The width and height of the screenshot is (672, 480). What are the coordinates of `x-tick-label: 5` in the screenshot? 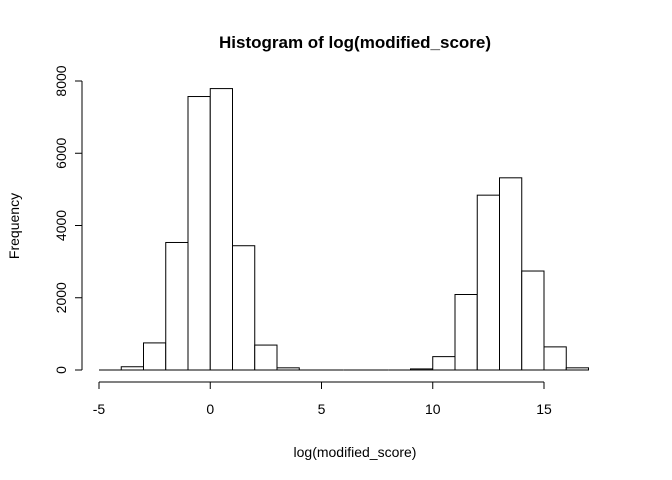 It's located at (322, 409).